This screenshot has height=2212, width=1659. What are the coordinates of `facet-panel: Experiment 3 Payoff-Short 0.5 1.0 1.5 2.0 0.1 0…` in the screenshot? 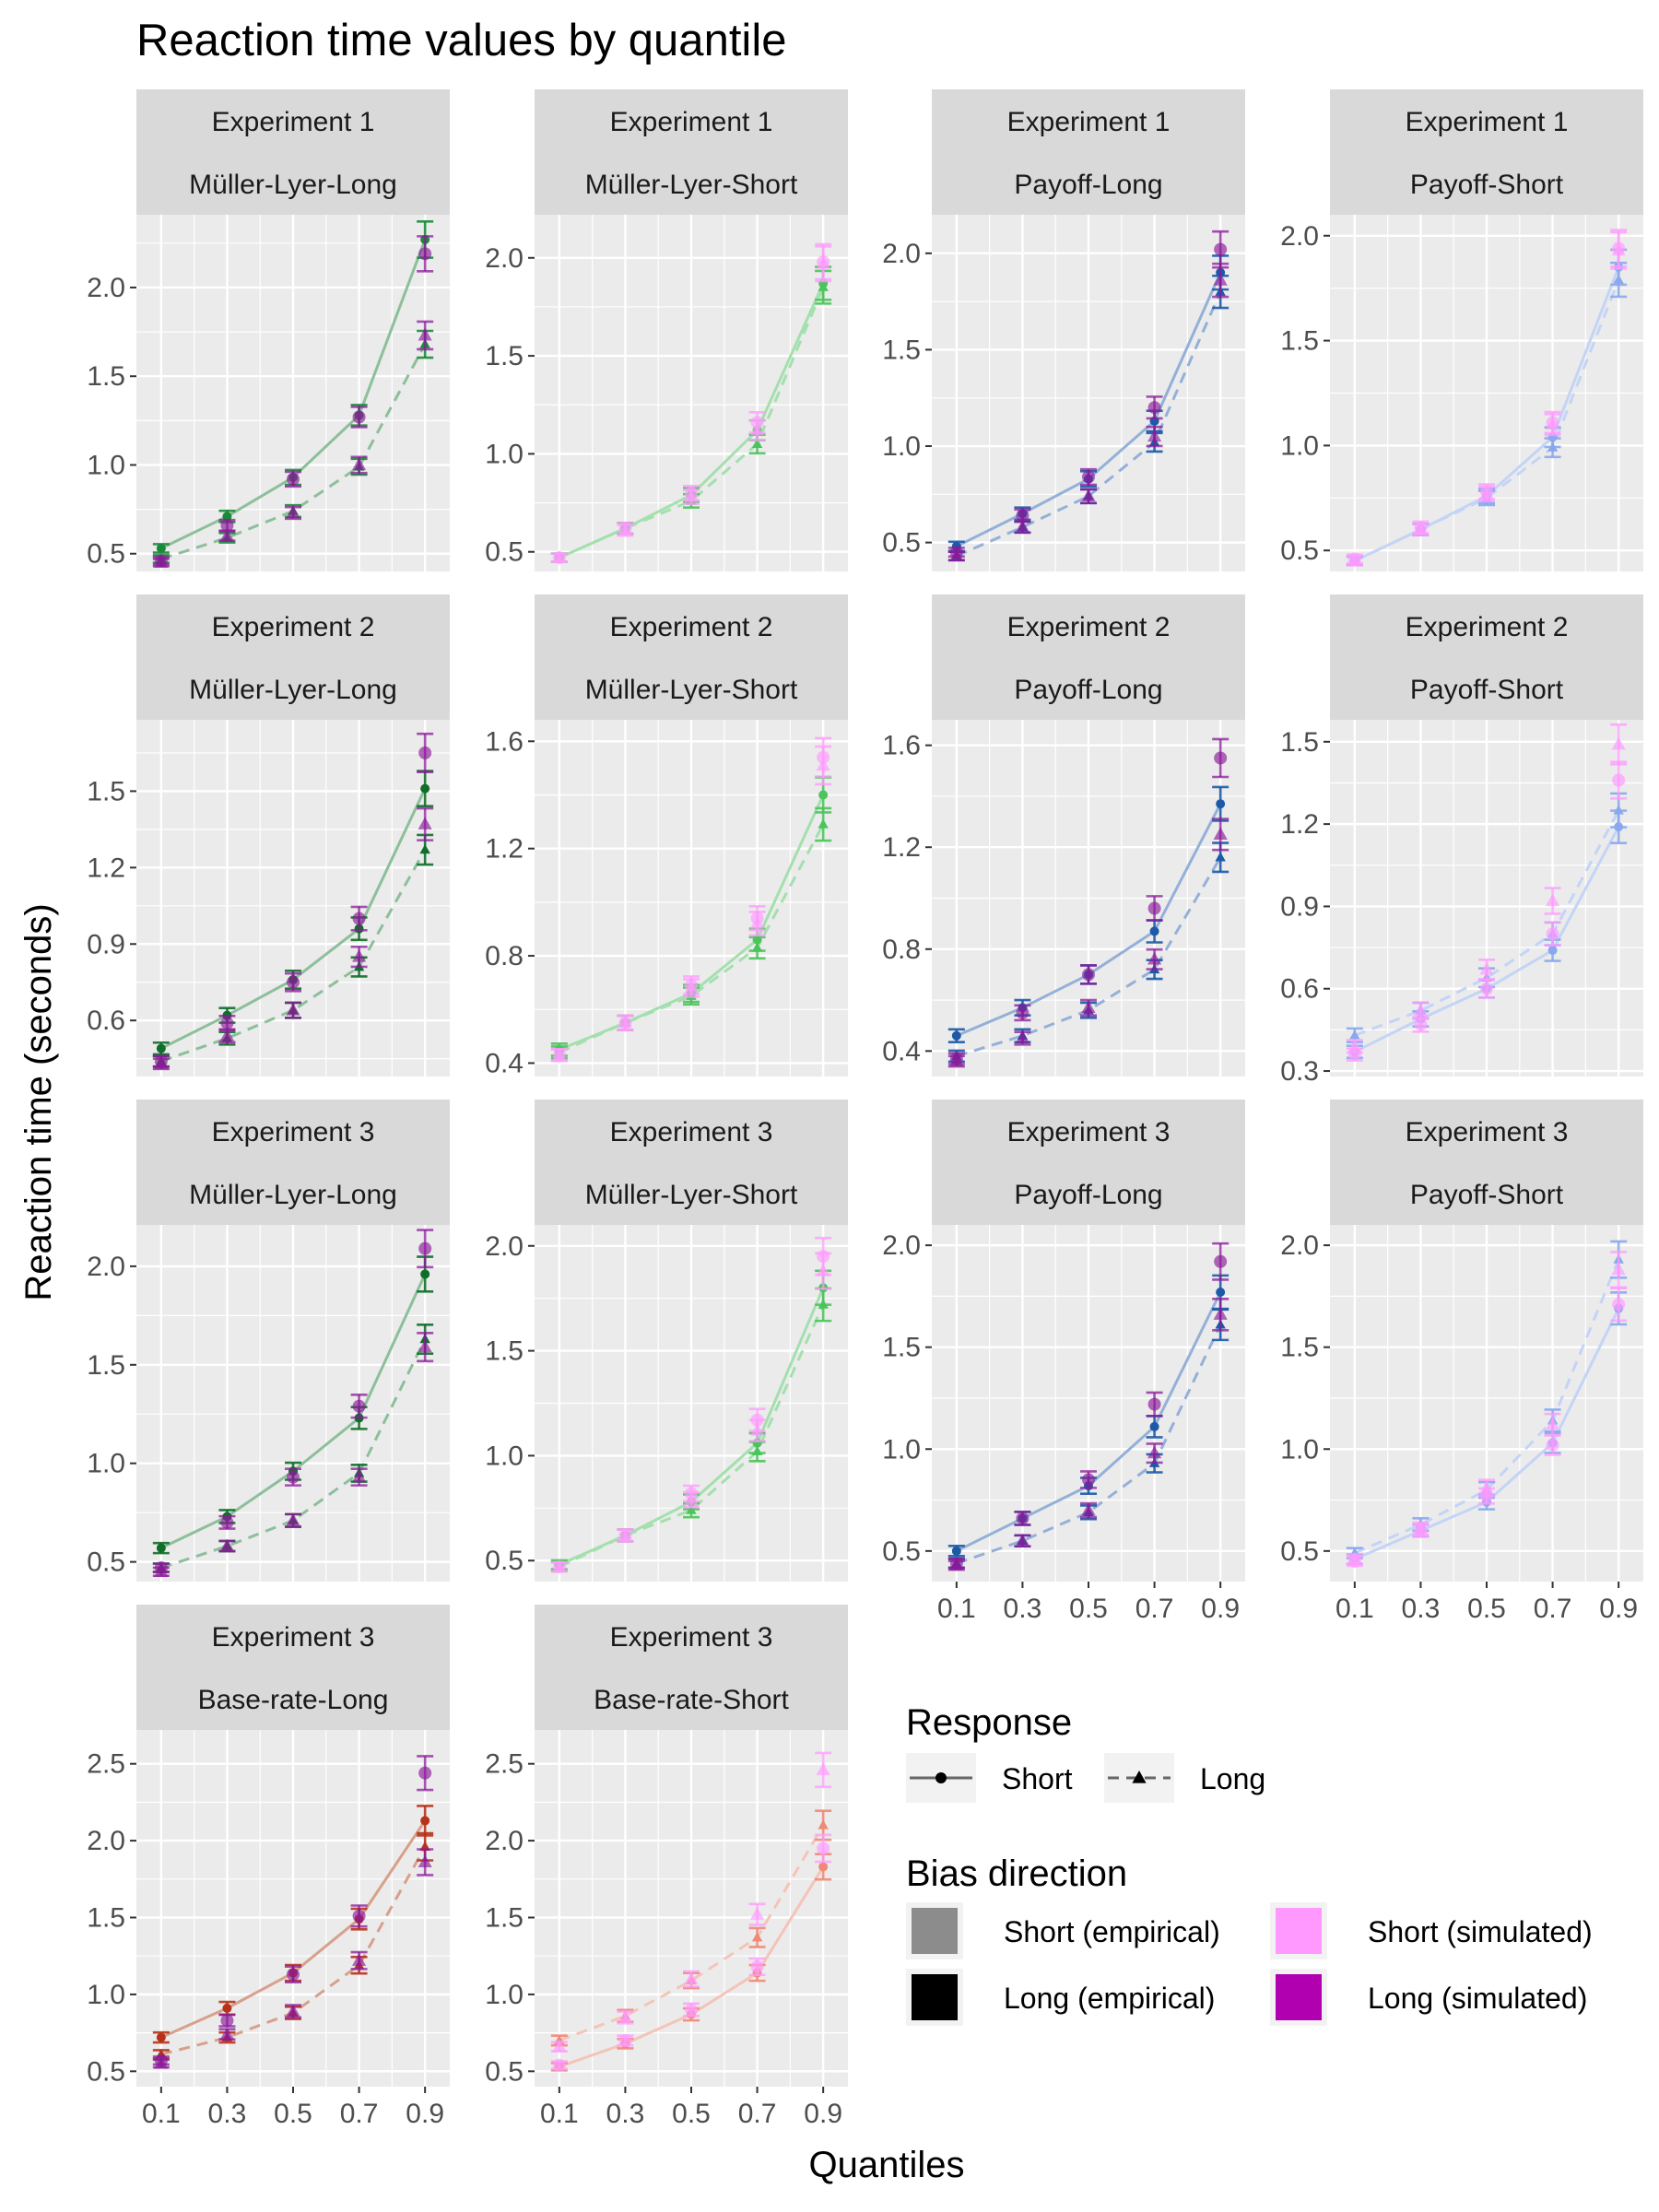 It's located at (1461, 1362).